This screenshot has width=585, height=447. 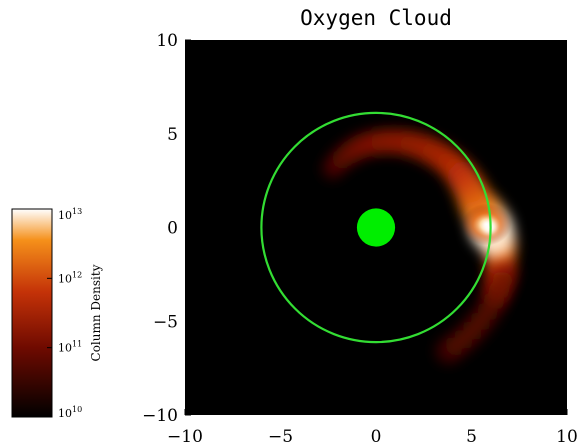 I want to click on x-tick-label: −10, so click(x=185, y=437).